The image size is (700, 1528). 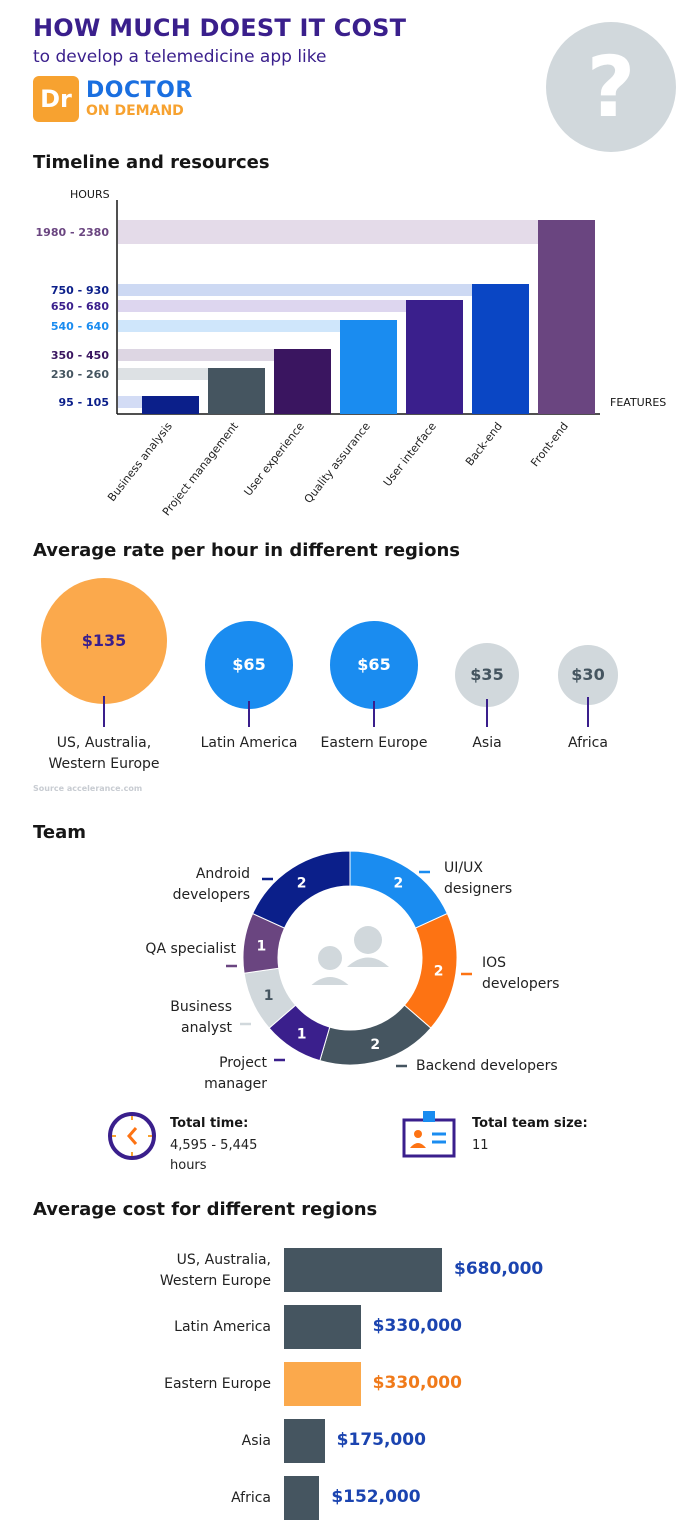 I want to click on range-band-quality-assurance, so click(x=229, y=326).